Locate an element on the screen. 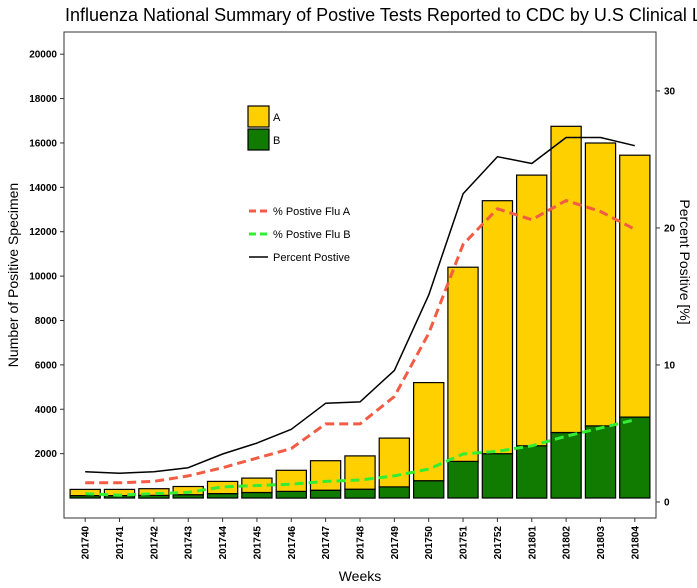 Image resolution: width=697 pixels, height=588 pixels. x-tick-label: 201801 is located at coordinates (532, 543).